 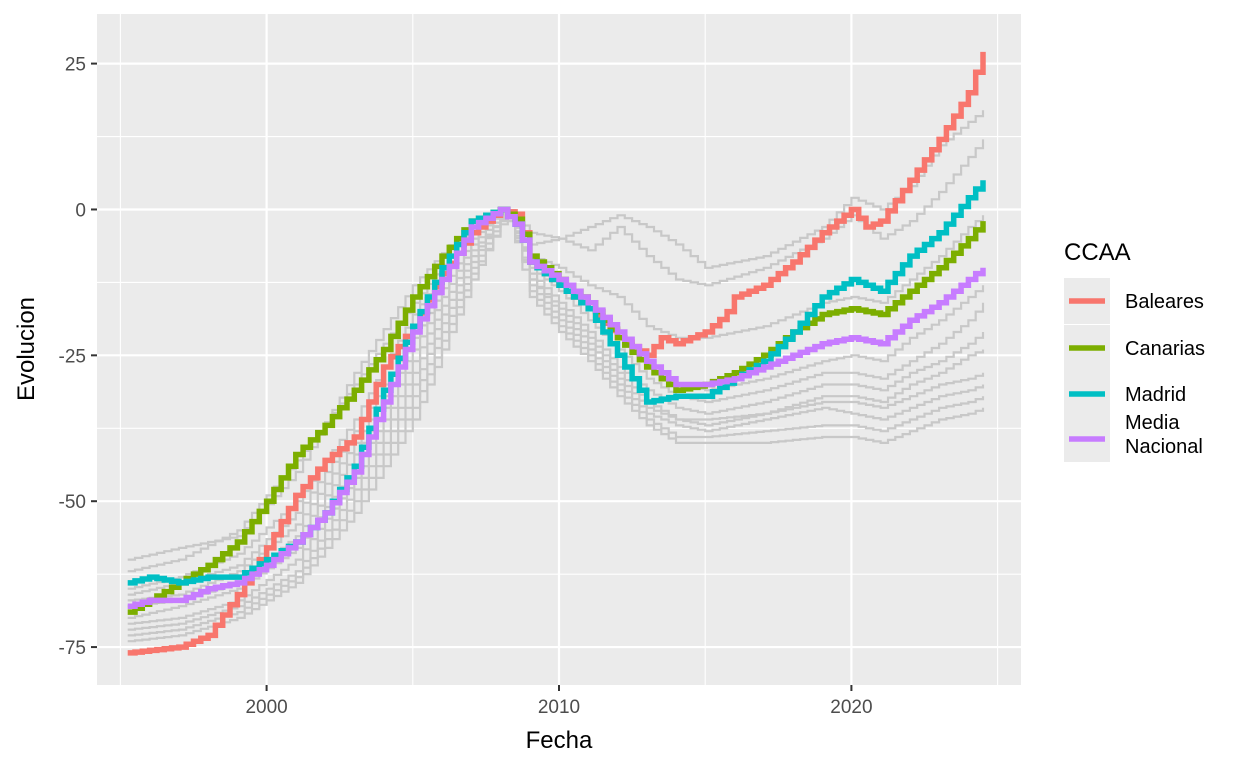 I want to click on x-tick-label: 2010, so click(x=559, y=707).